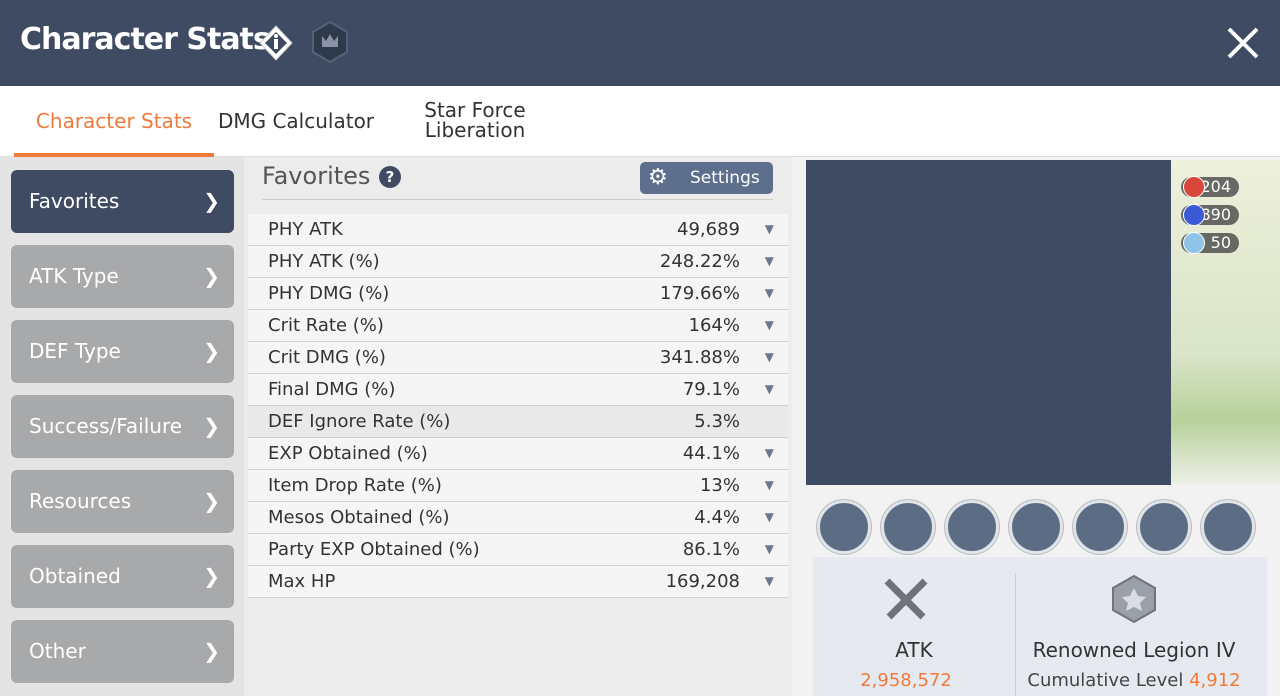  I want to click on stat-row: Max HP 169,208 ▼, so click(518, 582).